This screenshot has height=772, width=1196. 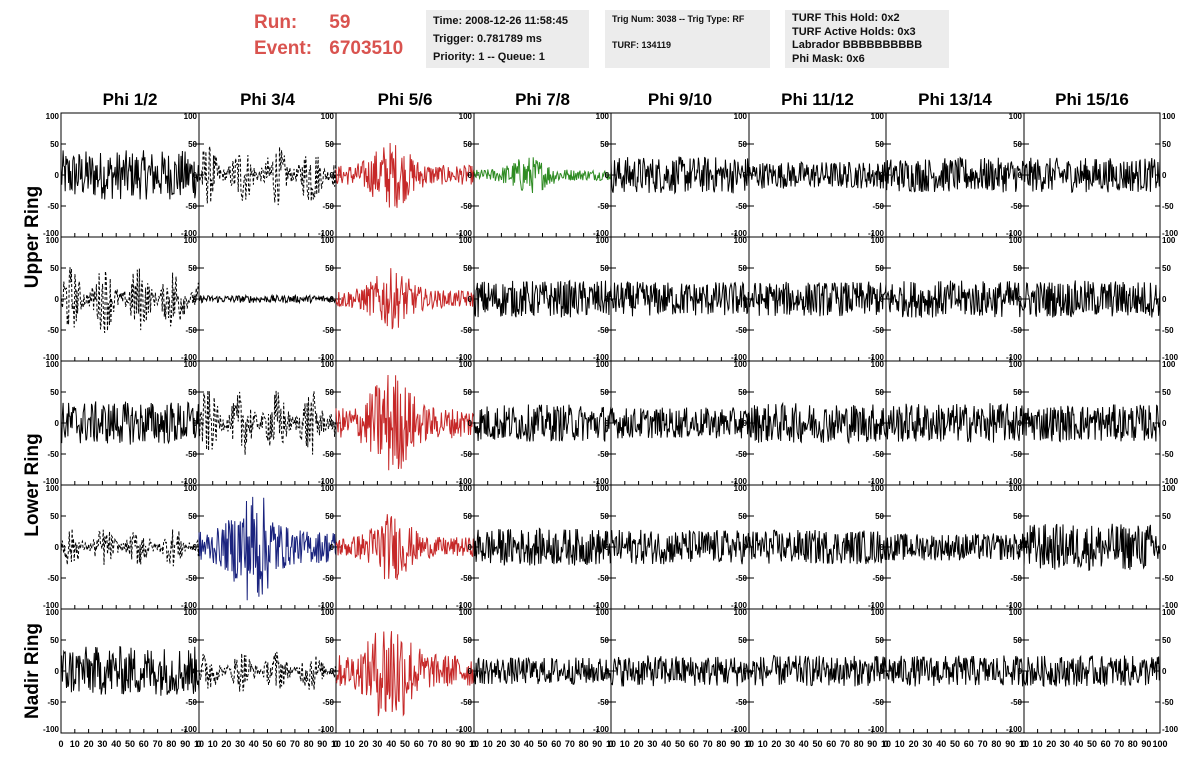 I want to click on time-text: Time: 2008-12-26 11:58:45, so click(x=500, y=21).